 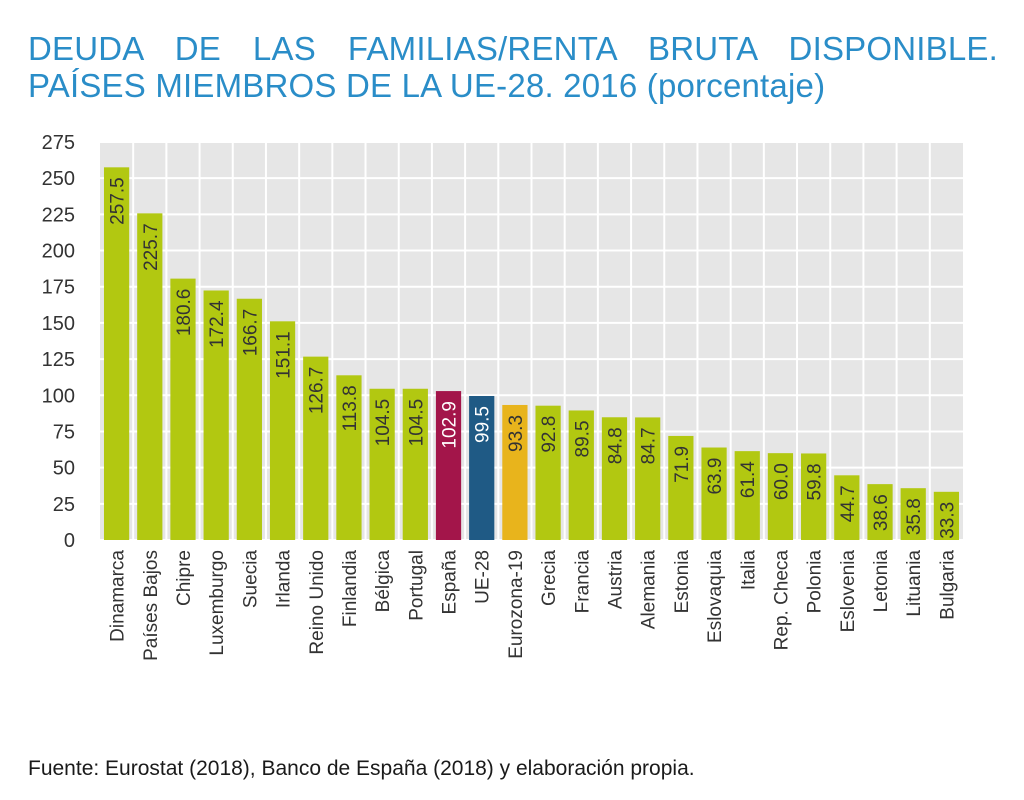 I want to click on category-label: Eurozona-19, so click(x=516, y=604).